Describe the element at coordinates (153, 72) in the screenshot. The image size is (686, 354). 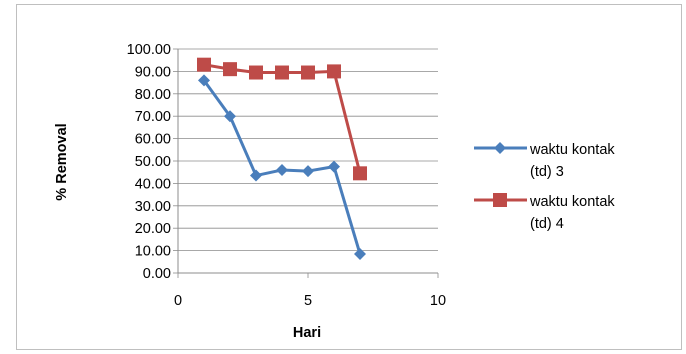
I see `y-tick-label: 90.00` at that location.